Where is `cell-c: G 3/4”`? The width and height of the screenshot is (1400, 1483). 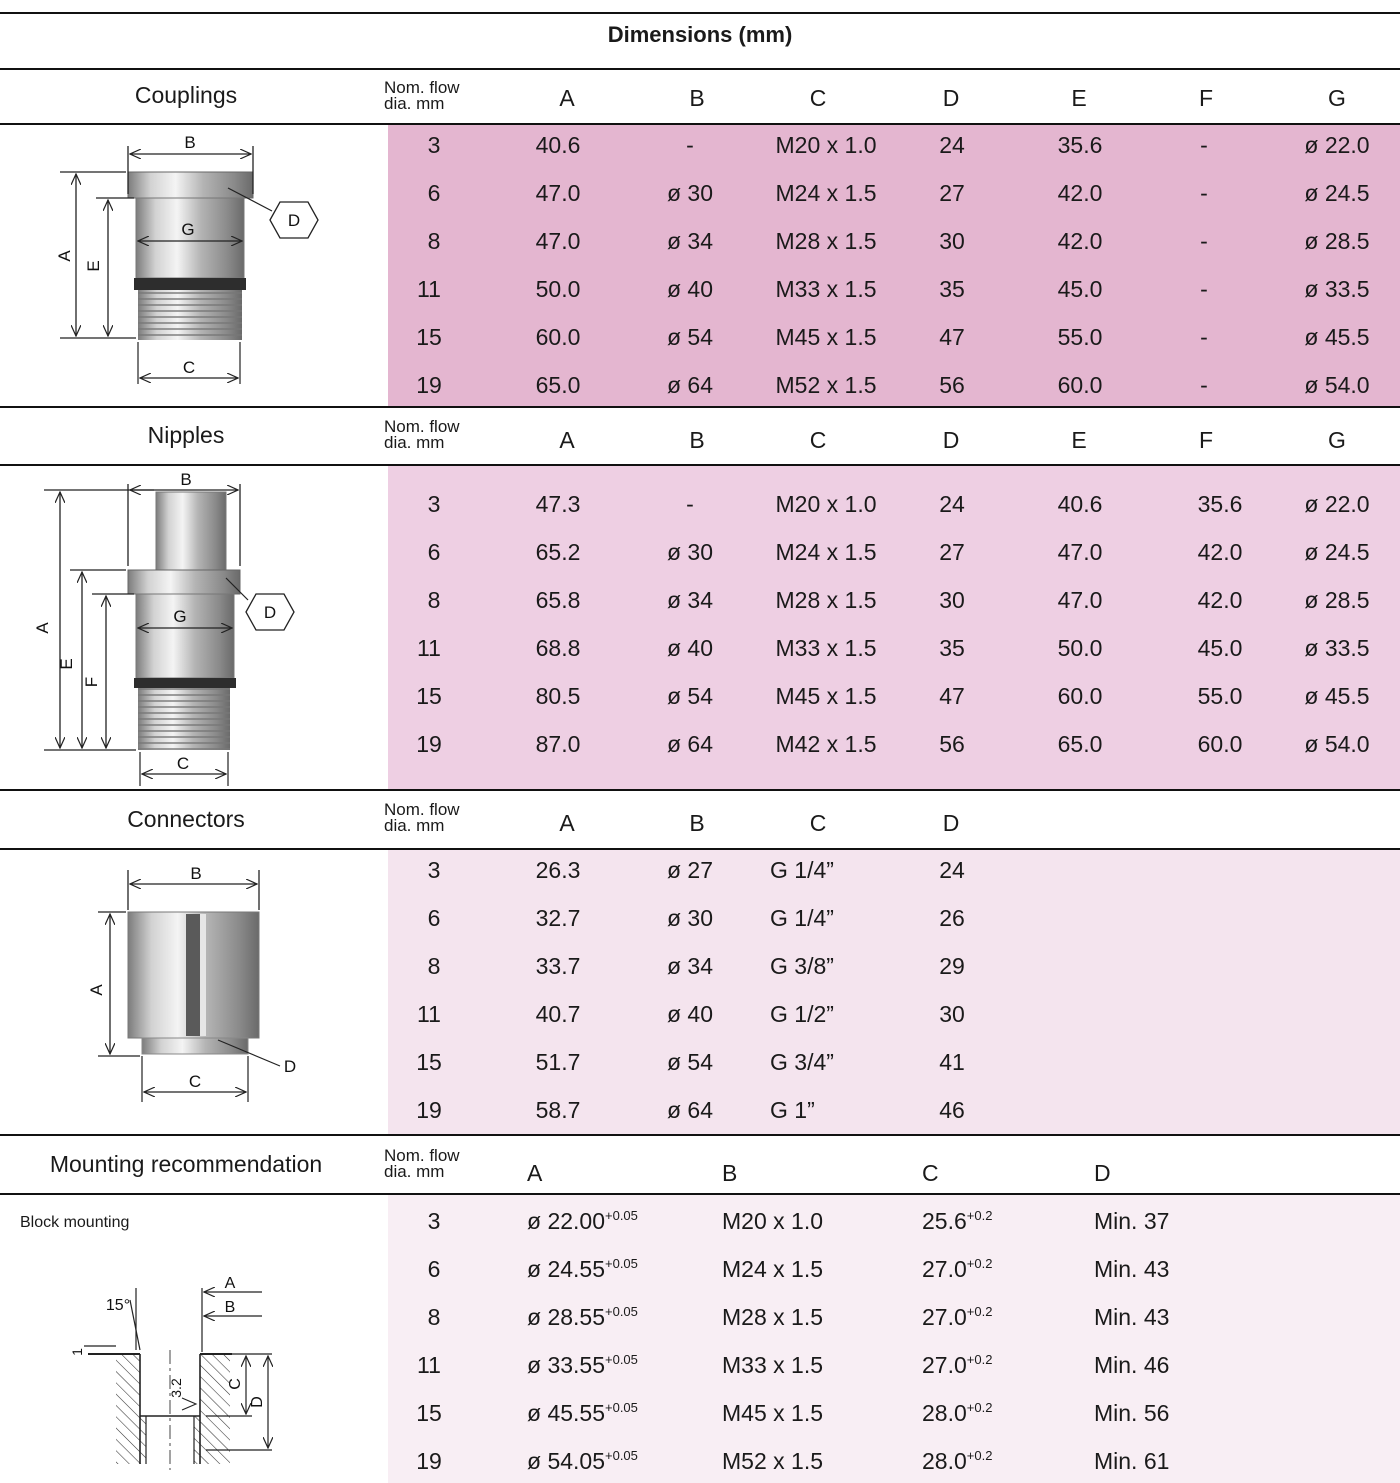 cell-c: G 3/4” is located at coordinates (802, 1062).